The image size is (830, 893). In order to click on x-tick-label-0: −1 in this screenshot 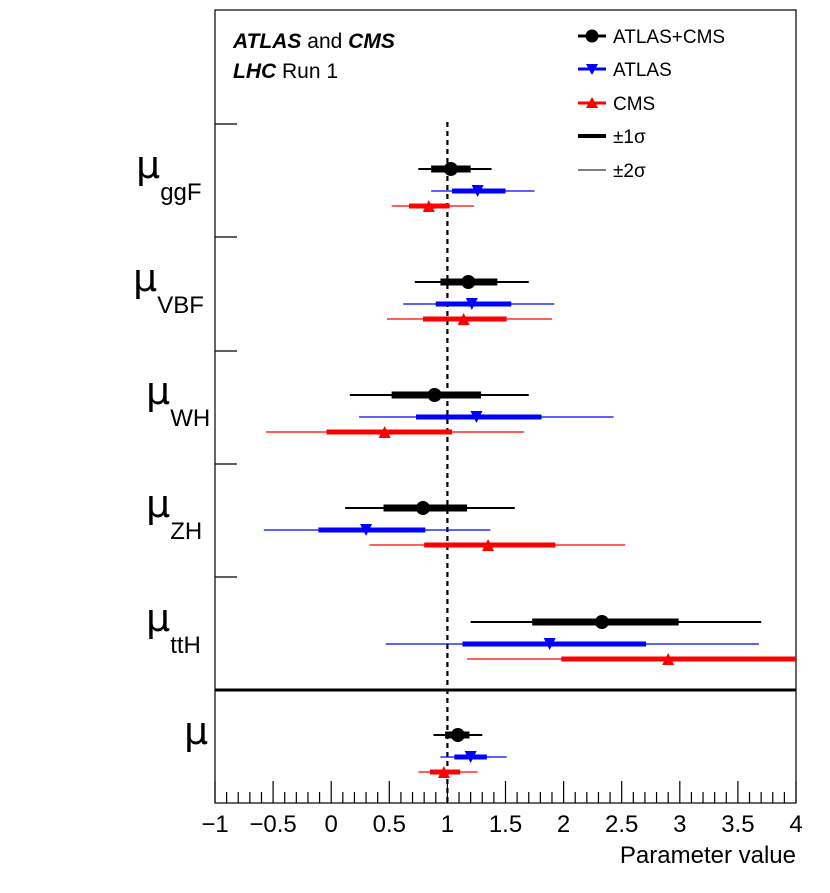, I will do `click(214, 824)`.